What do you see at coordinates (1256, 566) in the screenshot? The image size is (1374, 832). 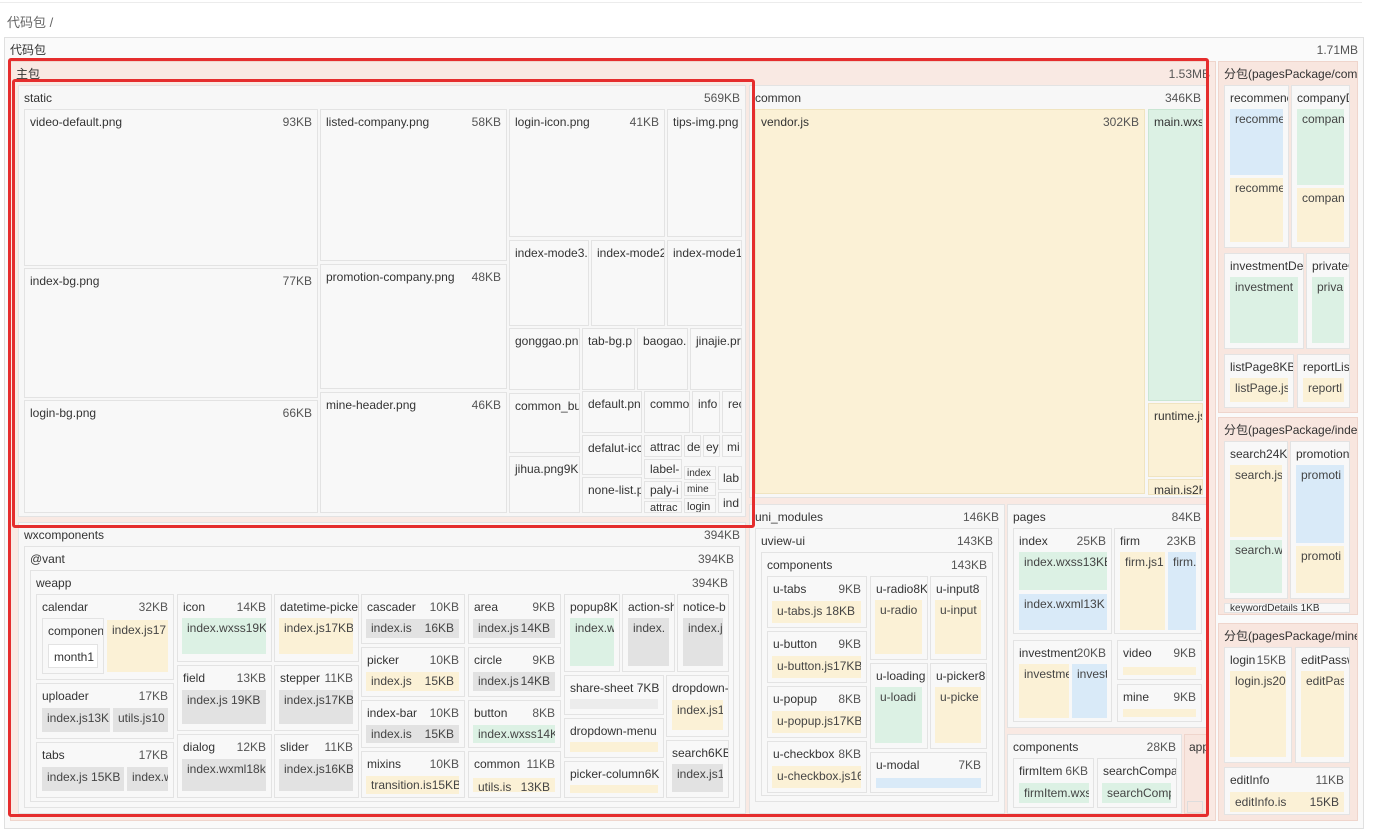 I see `search-wxss: search.w` at bounding box center [1256, 566].